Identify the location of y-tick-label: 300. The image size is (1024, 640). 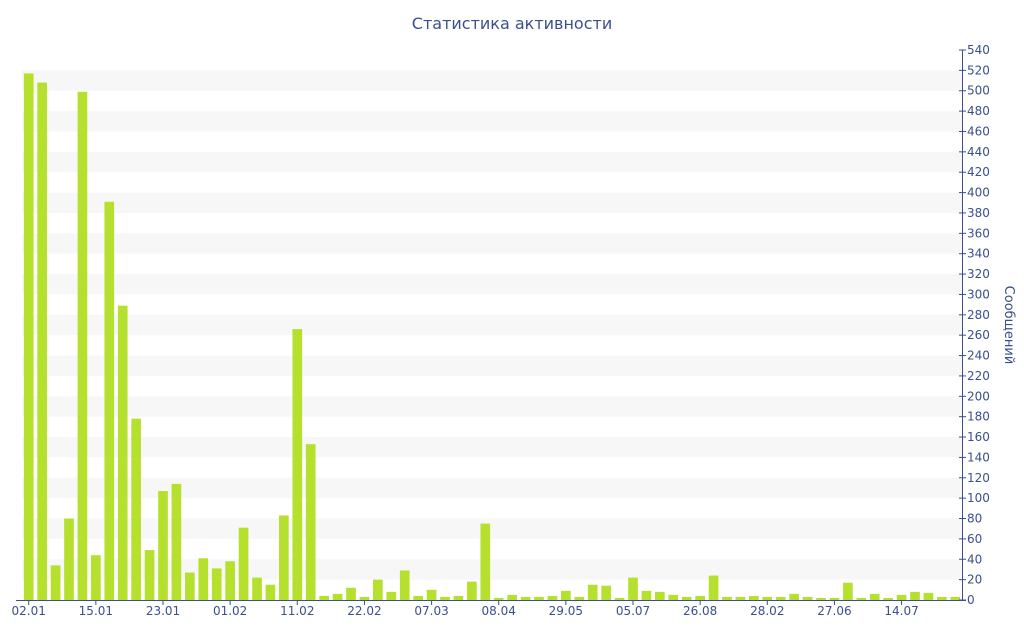
(978, 294).